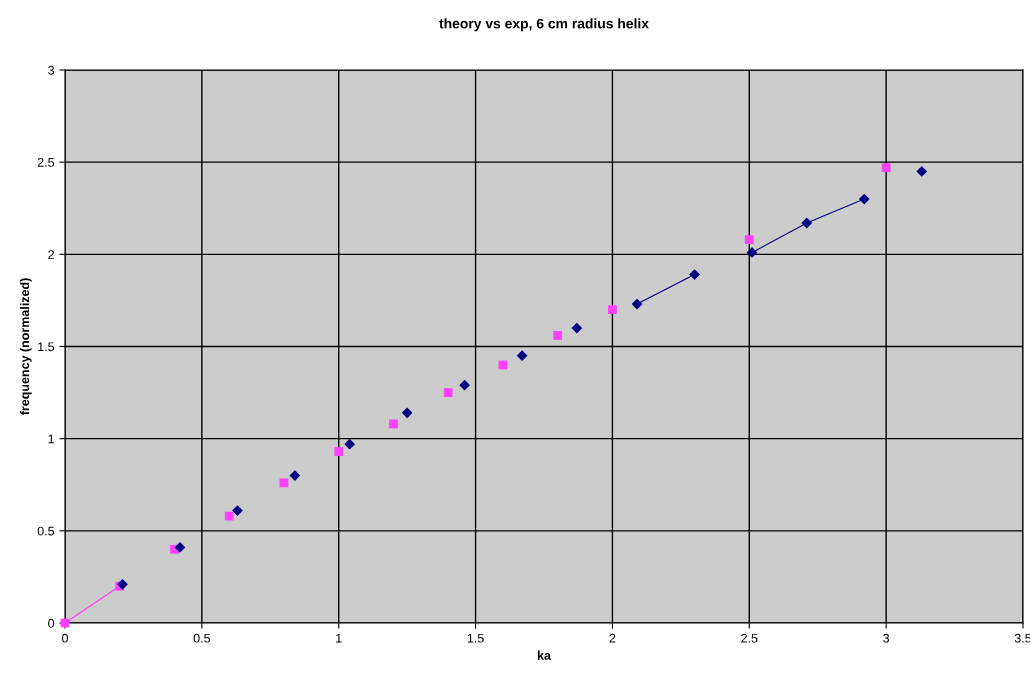  Describe the element at coordinates (339, 638) in the screenshot. I see `x-tick-label: 1` at that location.